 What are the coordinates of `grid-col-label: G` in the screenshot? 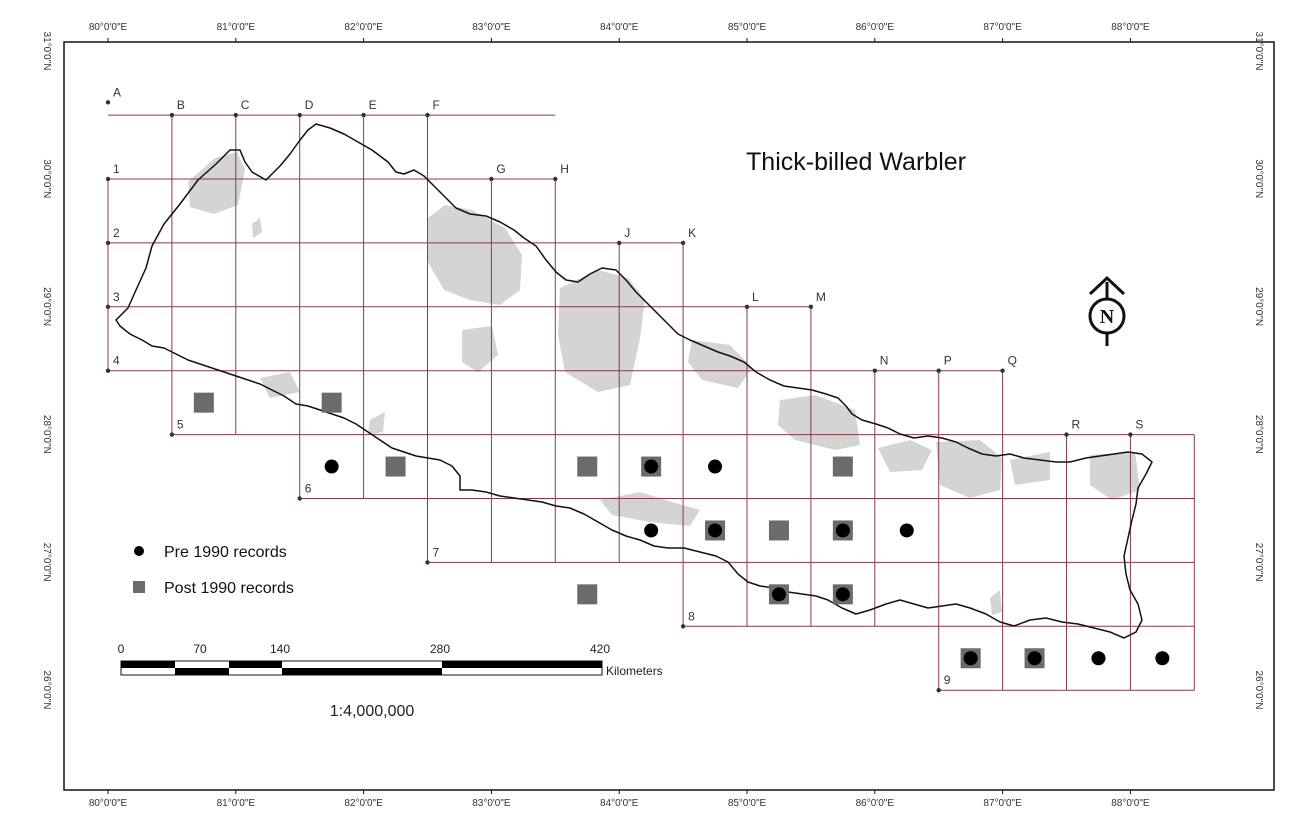 It's located at (500, 169).